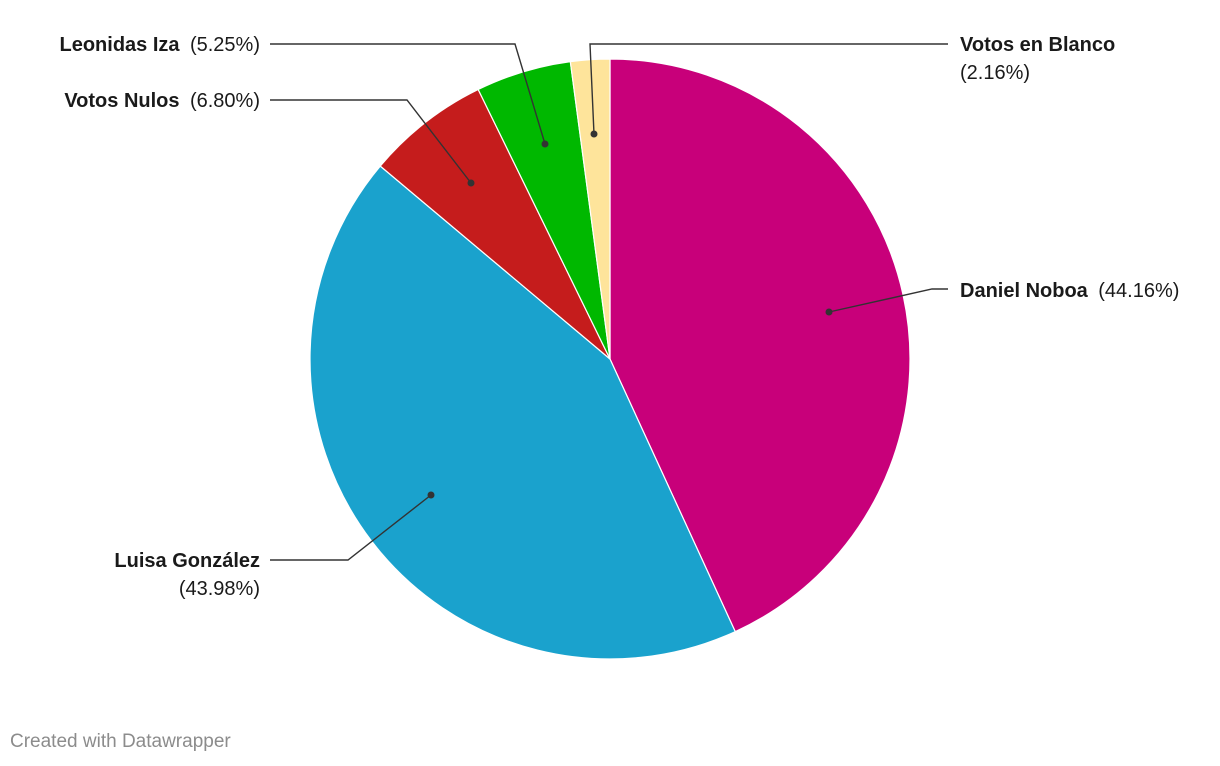  Describe the element at coordinates (408, 94) in the screenshot. I see `leader-line-leonidas-iza` at that location.